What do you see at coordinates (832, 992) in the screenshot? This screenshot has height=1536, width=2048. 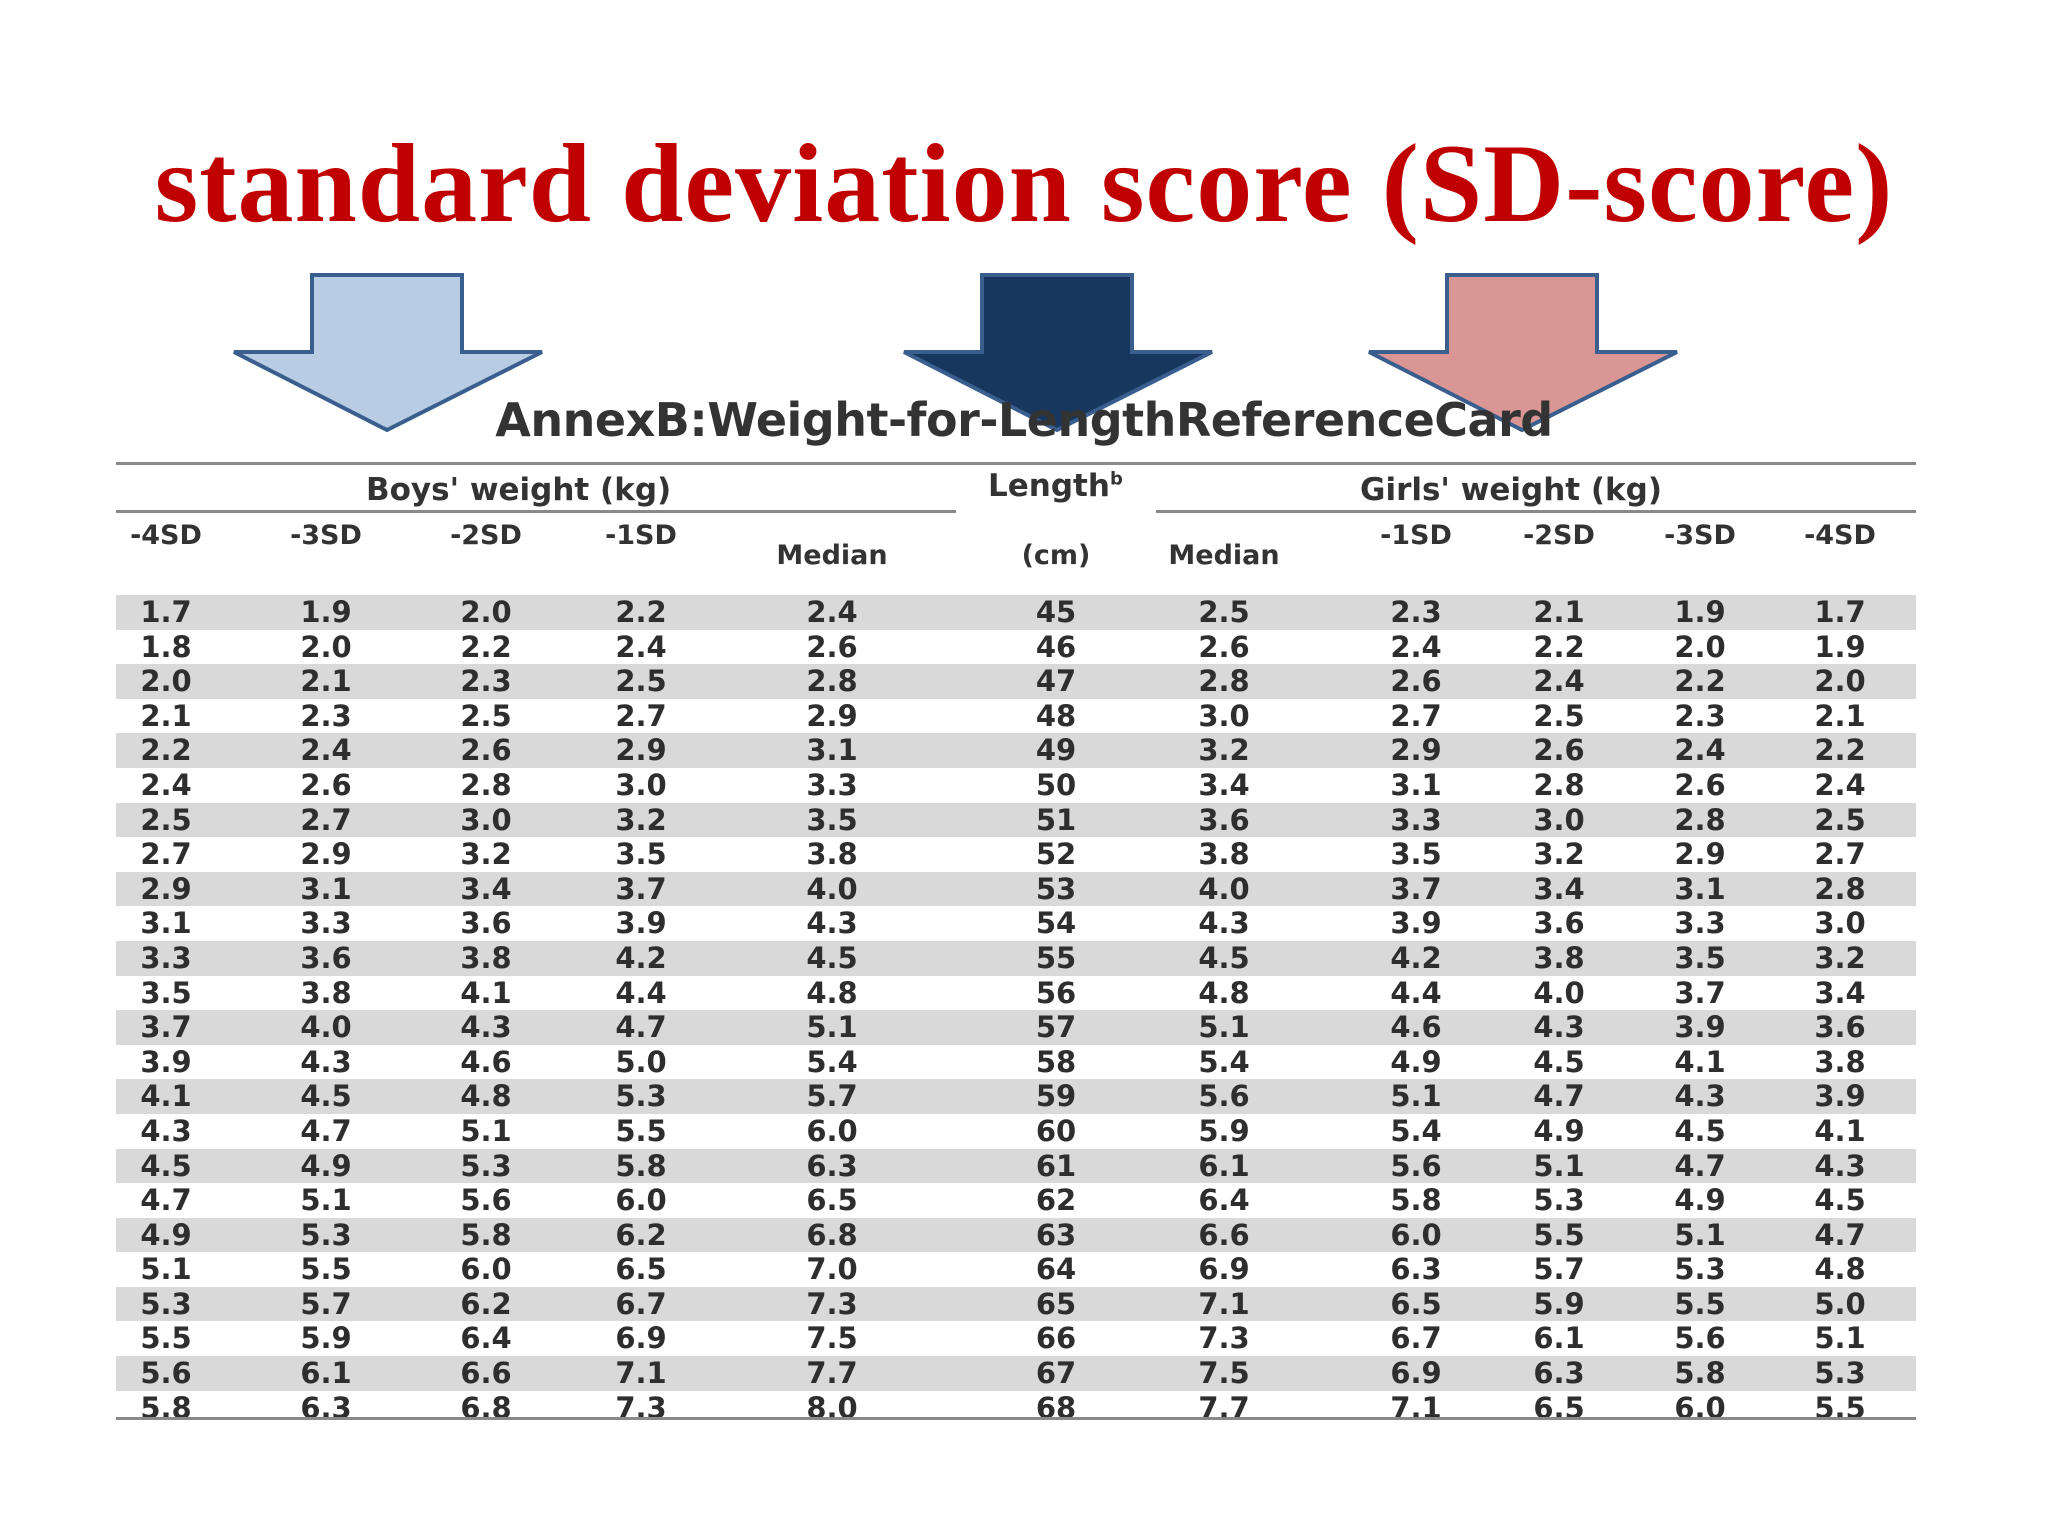 I see `cell-boys-median: 4.8` at bounding box center [832, 992].